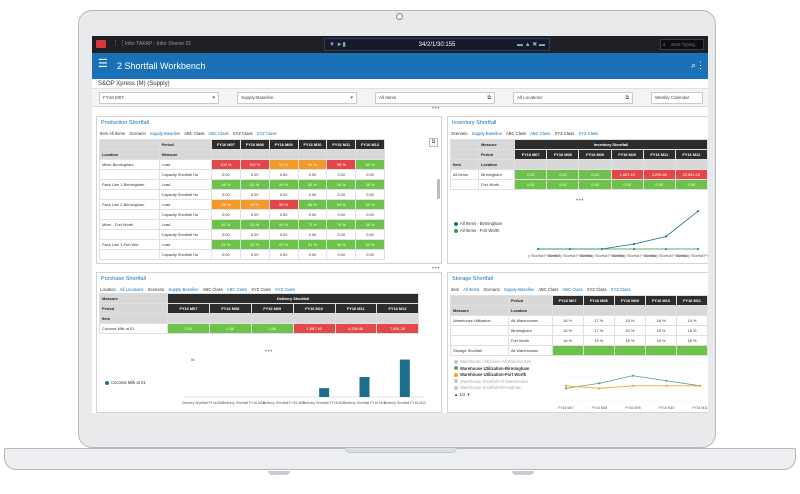 This screenshot has height=494, width=800. Describe the element at coordinates (129, 164) in the screenshot. I see `row-location: Mixer-Birmingham` at that location.